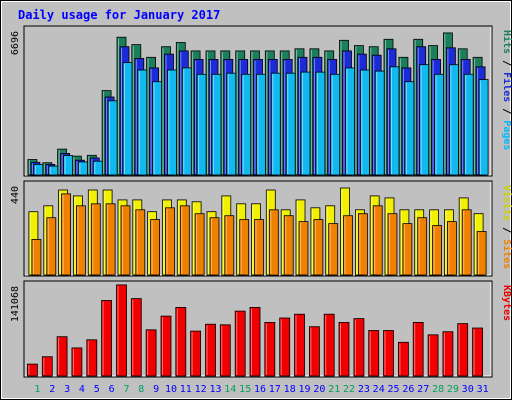  What do you see at coordinates (112, 389) in the screenshot?
I see `day-label-6: 6` at bounding box center [112, 389].